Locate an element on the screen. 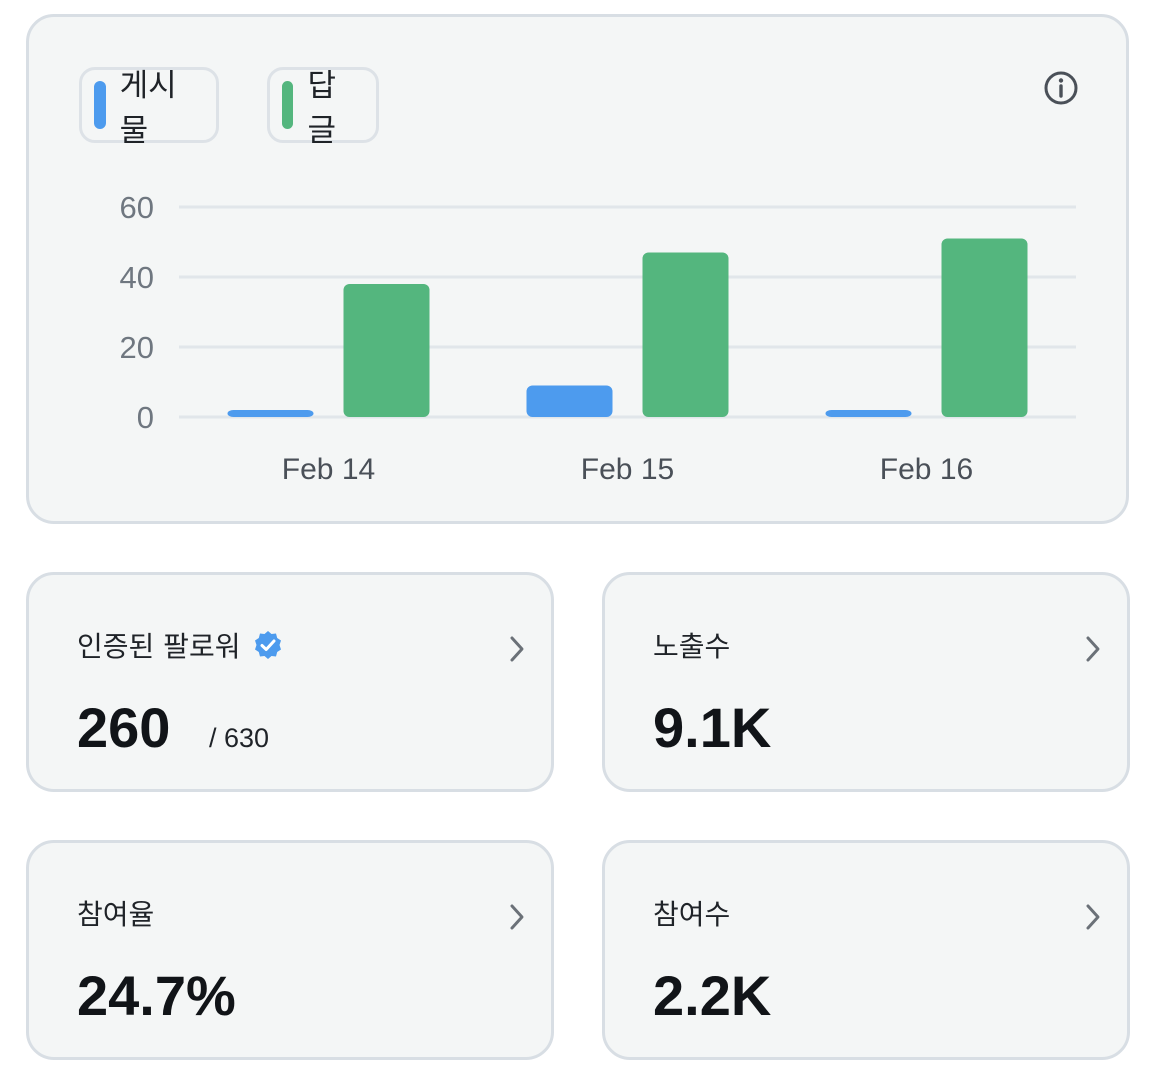 This screenshot has height=1084, width=1150. engagement-rate-title: 참여율 is located at coordinates (115, 913).